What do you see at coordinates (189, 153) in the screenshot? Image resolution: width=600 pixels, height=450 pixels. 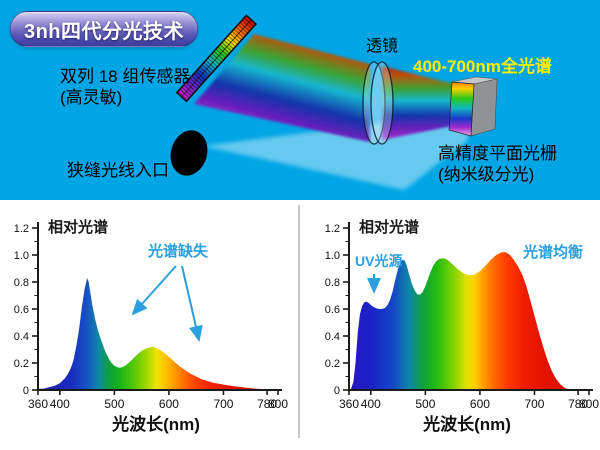 I see `slit-aperture` at bounding box center [189, 153].